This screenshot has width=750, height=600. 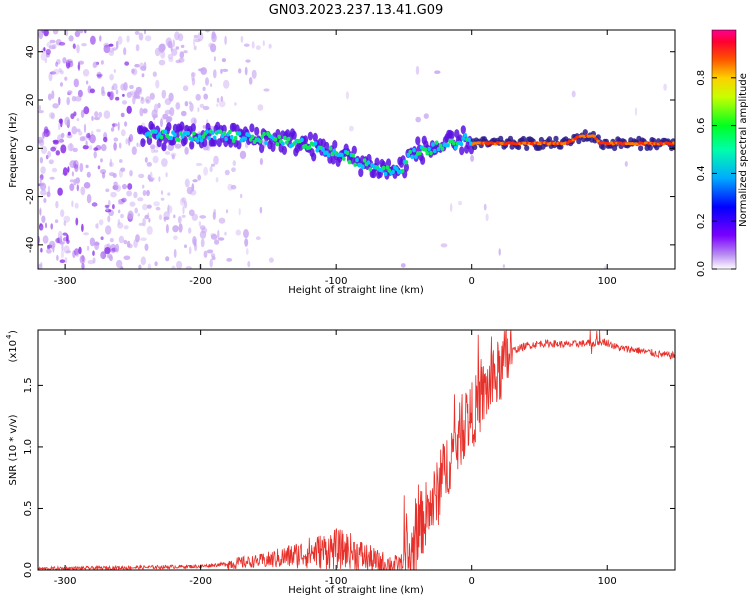 I want to click on colorbar-tick-label: 0.2, so click(x=701, y=221).